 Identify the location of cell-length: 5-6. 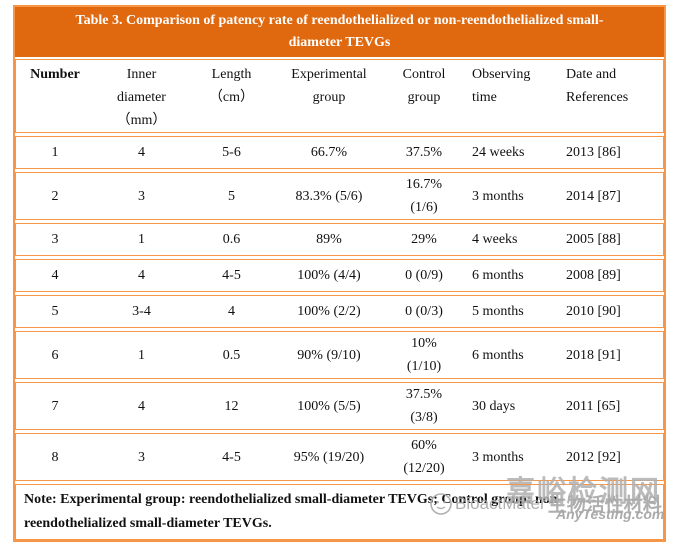
(231, 152).